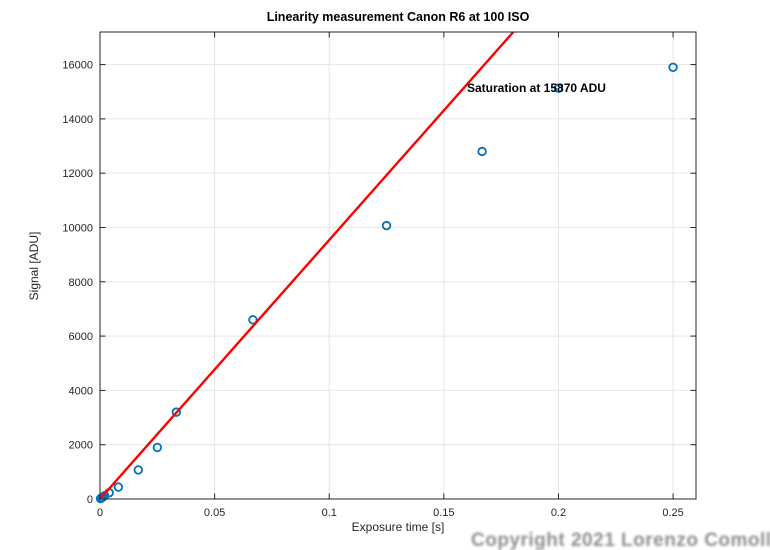 This screenshot has width=770, height=550. Describe the element at coordinates (100, 513) in the screenshot. I see `x-tick-label: 0` at that location.